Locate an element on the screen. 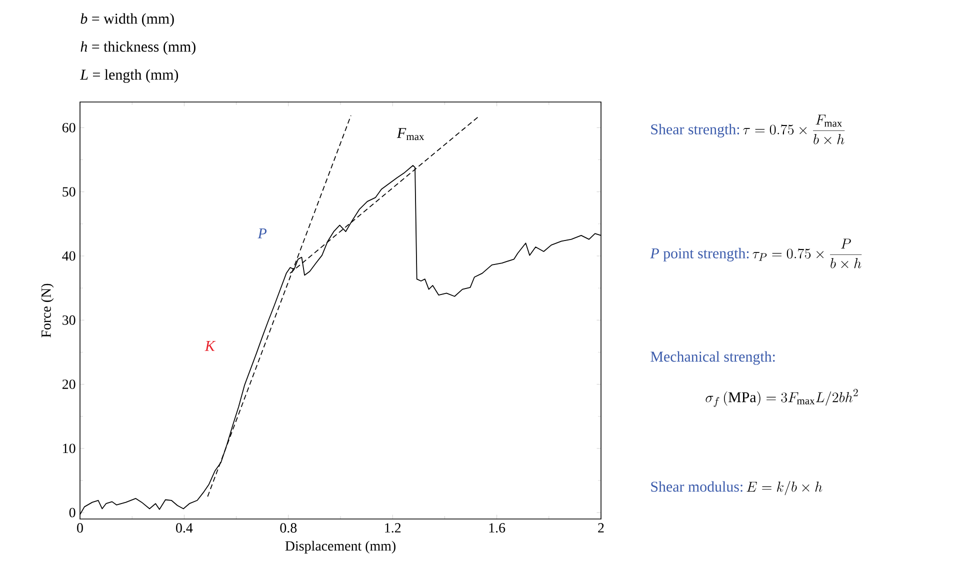 The width and height of the screenshot is (957, 586). text: $\sigma_f\,(\mathrm{MPa}) = 3F_{\mathrm{max}}L/2bh^2$ is located at coordinates (782, 397).